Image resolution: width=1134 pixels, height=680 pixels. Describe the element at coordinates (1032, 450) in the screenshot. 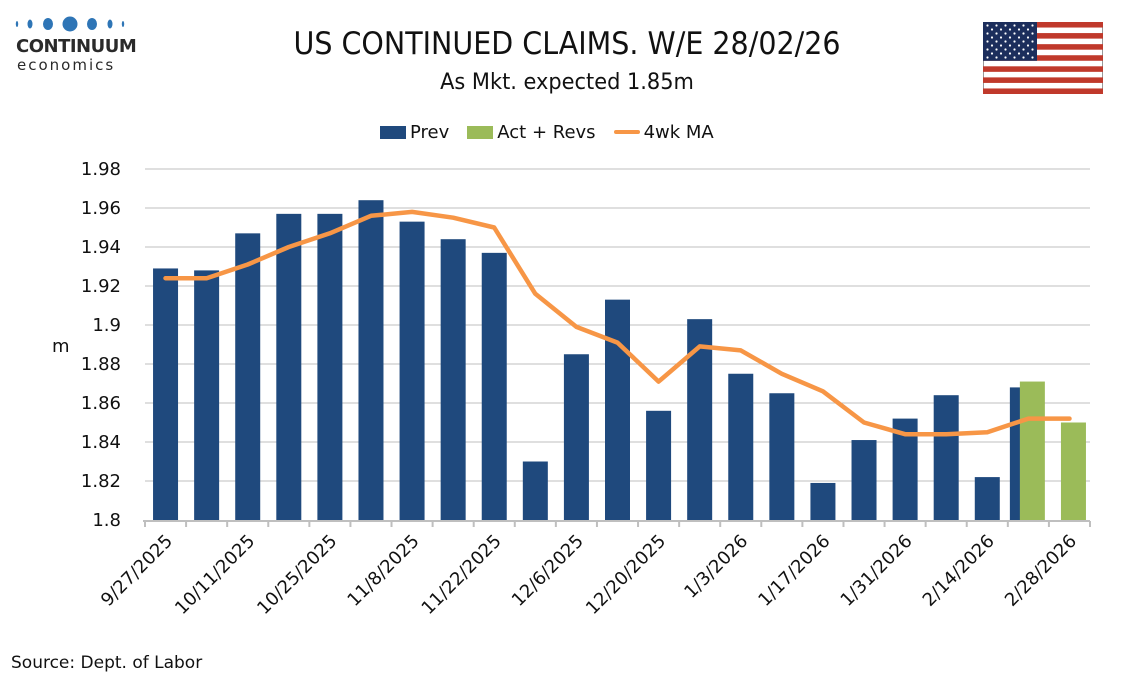

I see `bar-act-revs` at that location.